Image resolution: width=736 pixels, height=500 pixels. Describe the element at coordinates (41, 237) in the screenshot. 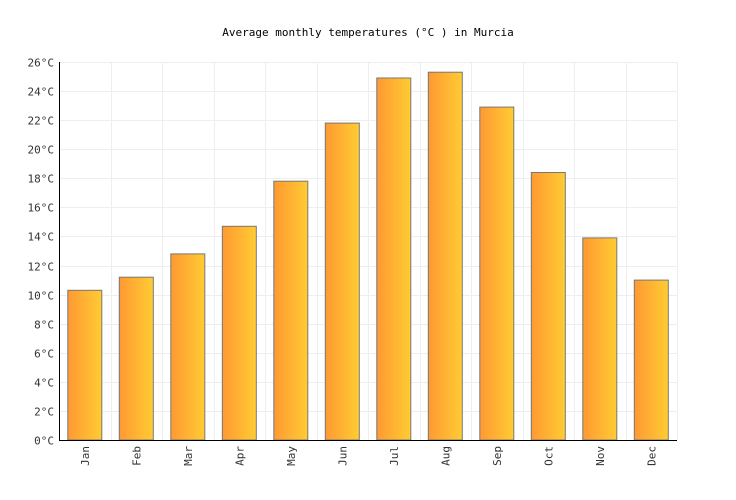

I see `y-tick-label: 14°C` at that location.